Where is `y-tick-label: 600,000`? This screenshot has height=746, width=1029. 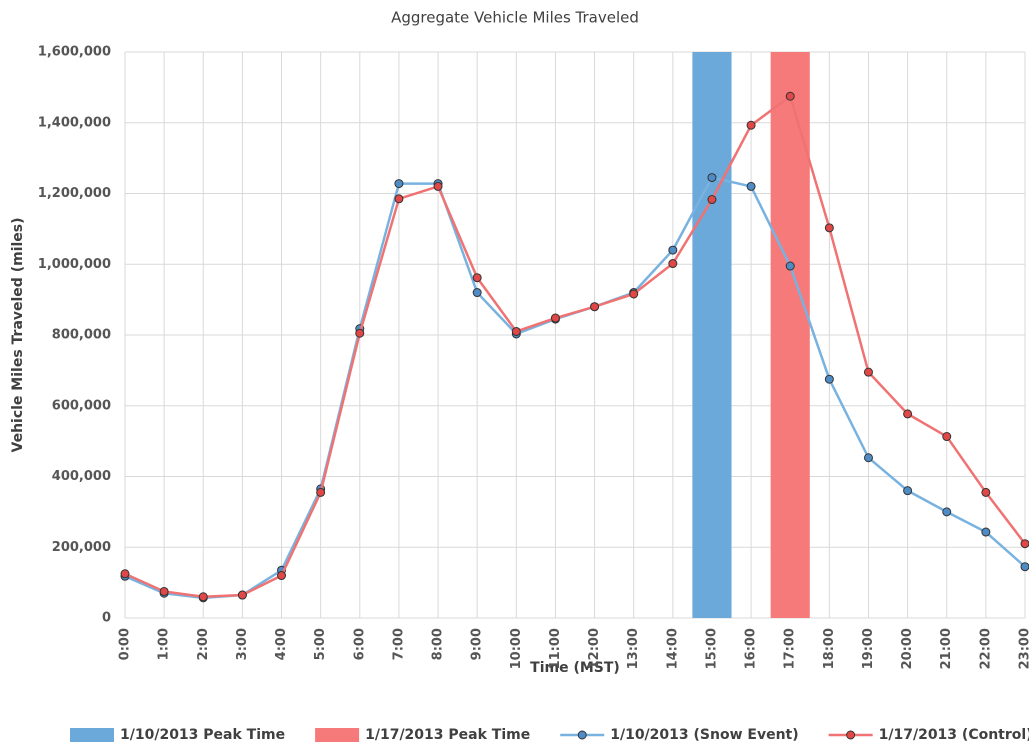
y-tick-label: 600,000 is located at coordinates (81, 405).